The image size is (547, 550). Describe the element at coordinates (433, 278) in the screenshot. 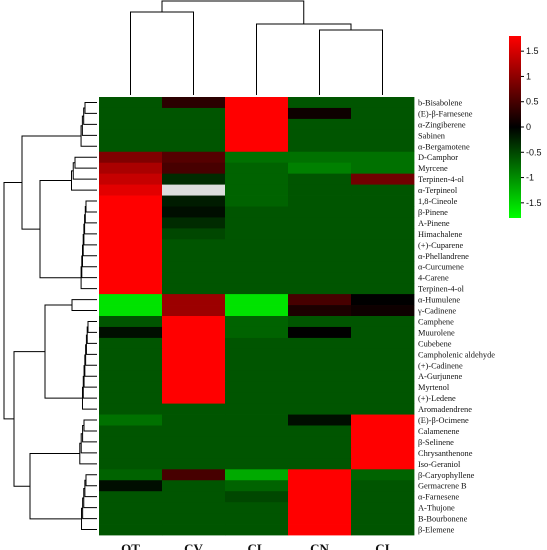

I see `row-label: 4-Carene` at that location.